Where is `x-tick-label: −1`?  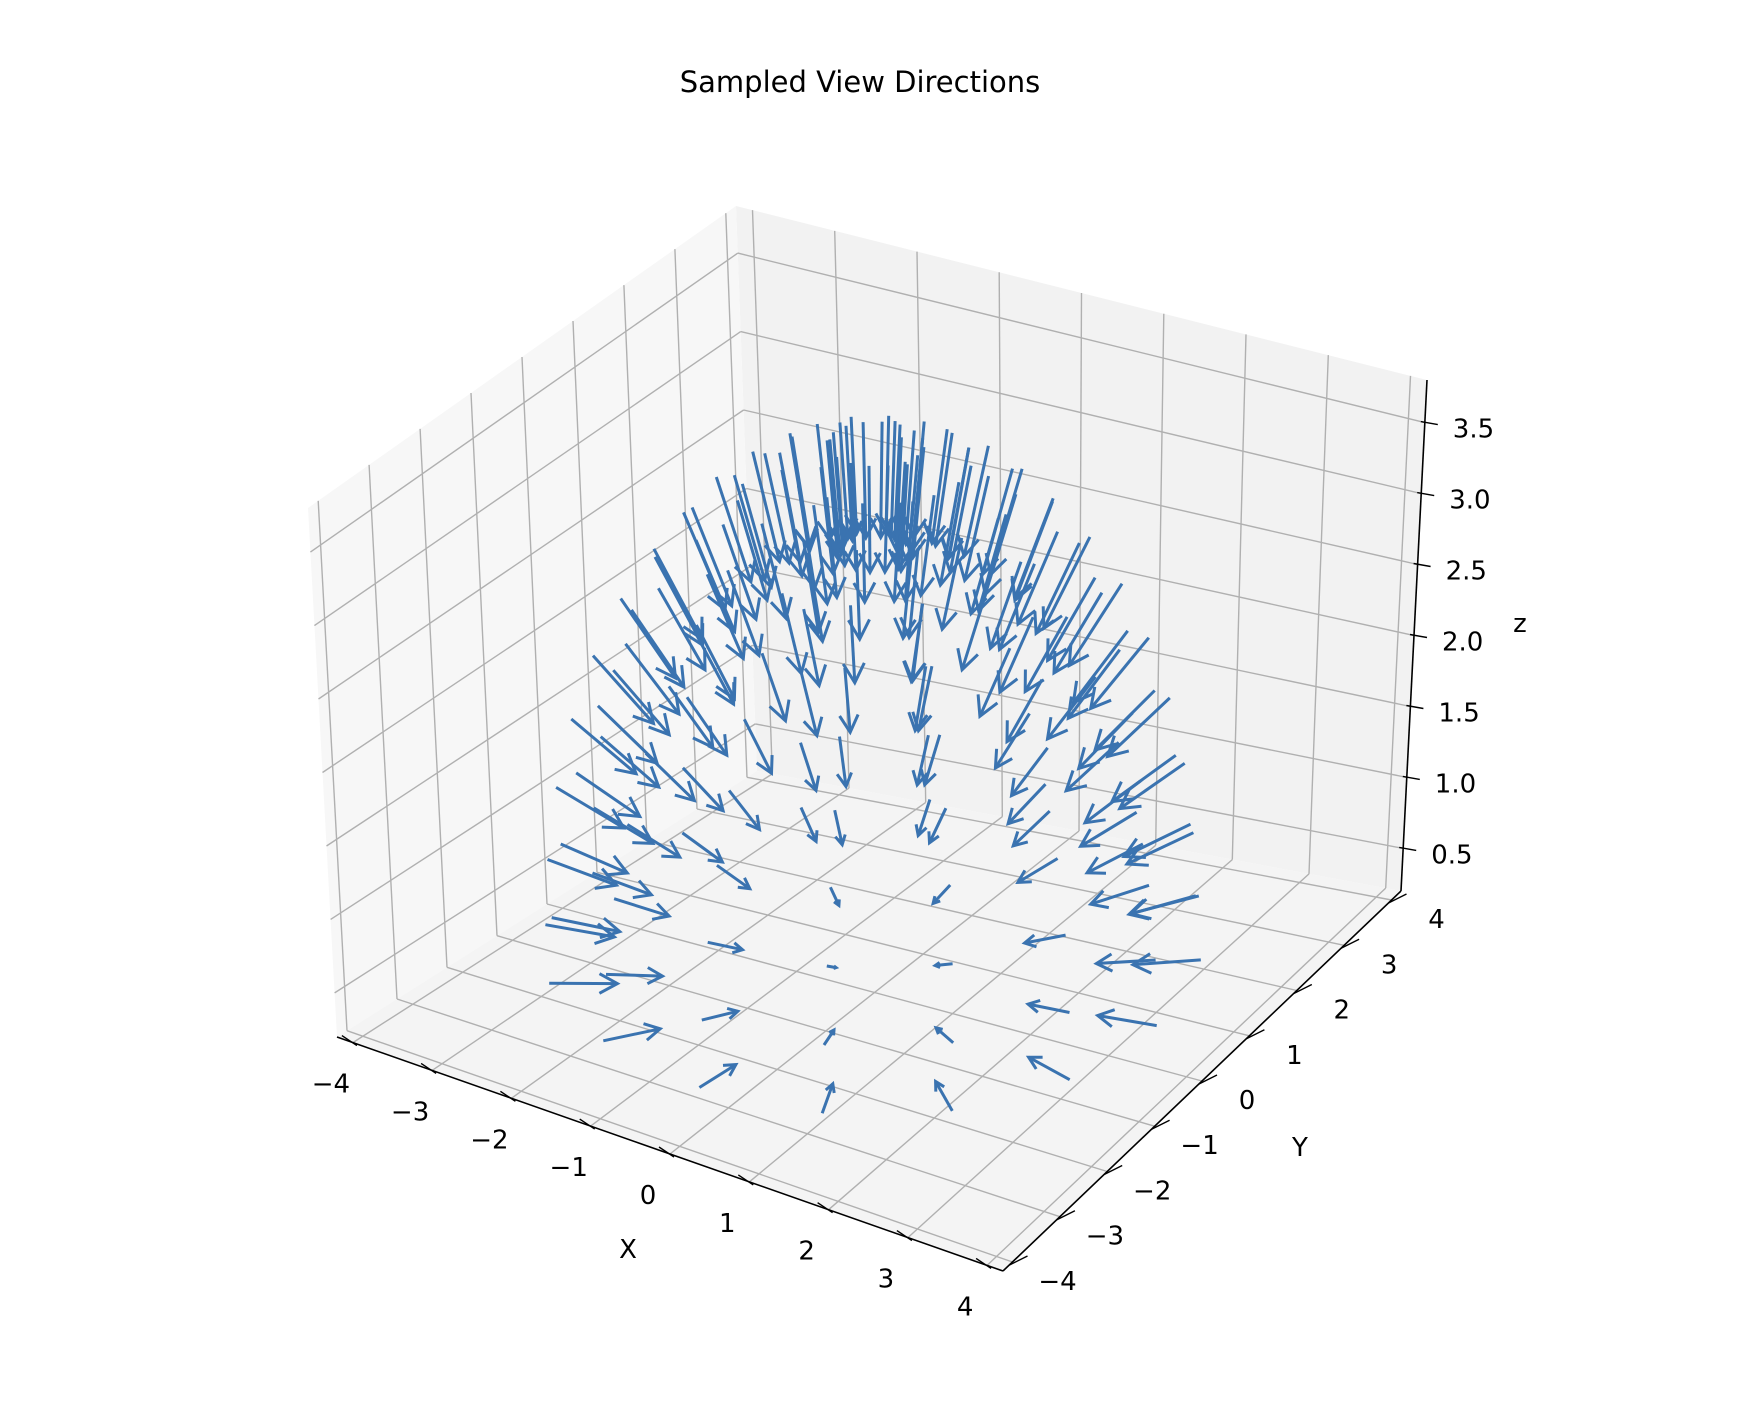
x-tick-label: −1 is located at coordinates (569, 1168).